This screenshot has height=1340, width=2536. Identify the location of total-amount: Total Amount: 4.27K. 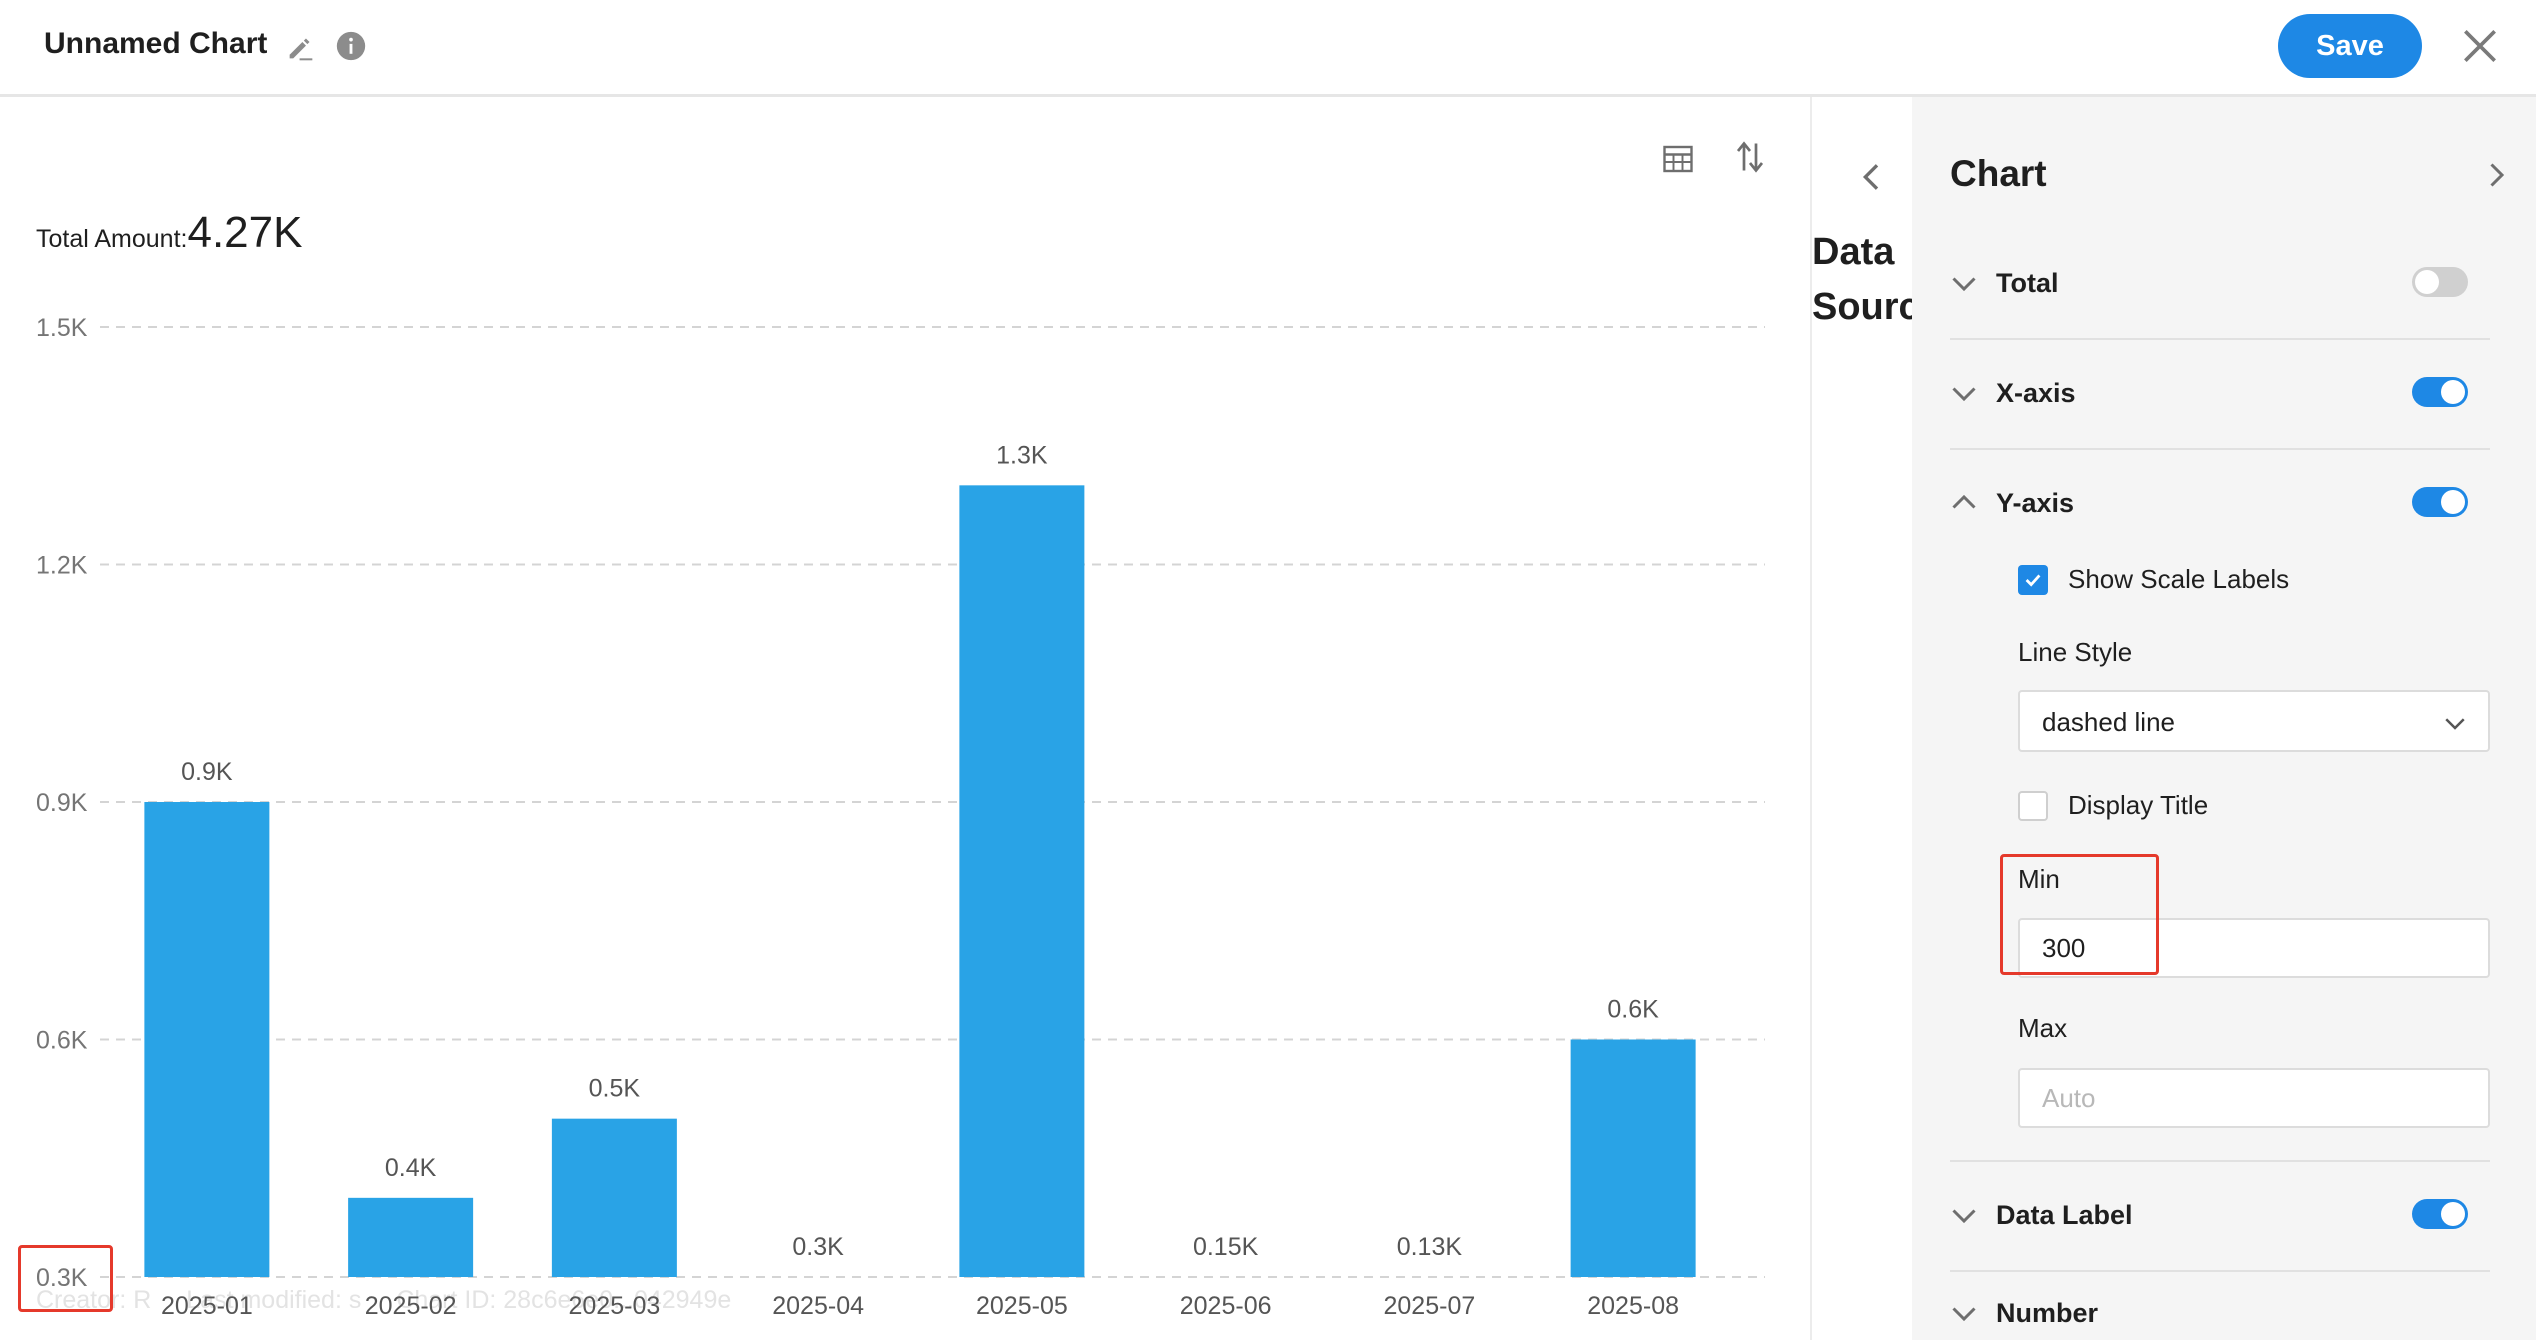
(169, 233).